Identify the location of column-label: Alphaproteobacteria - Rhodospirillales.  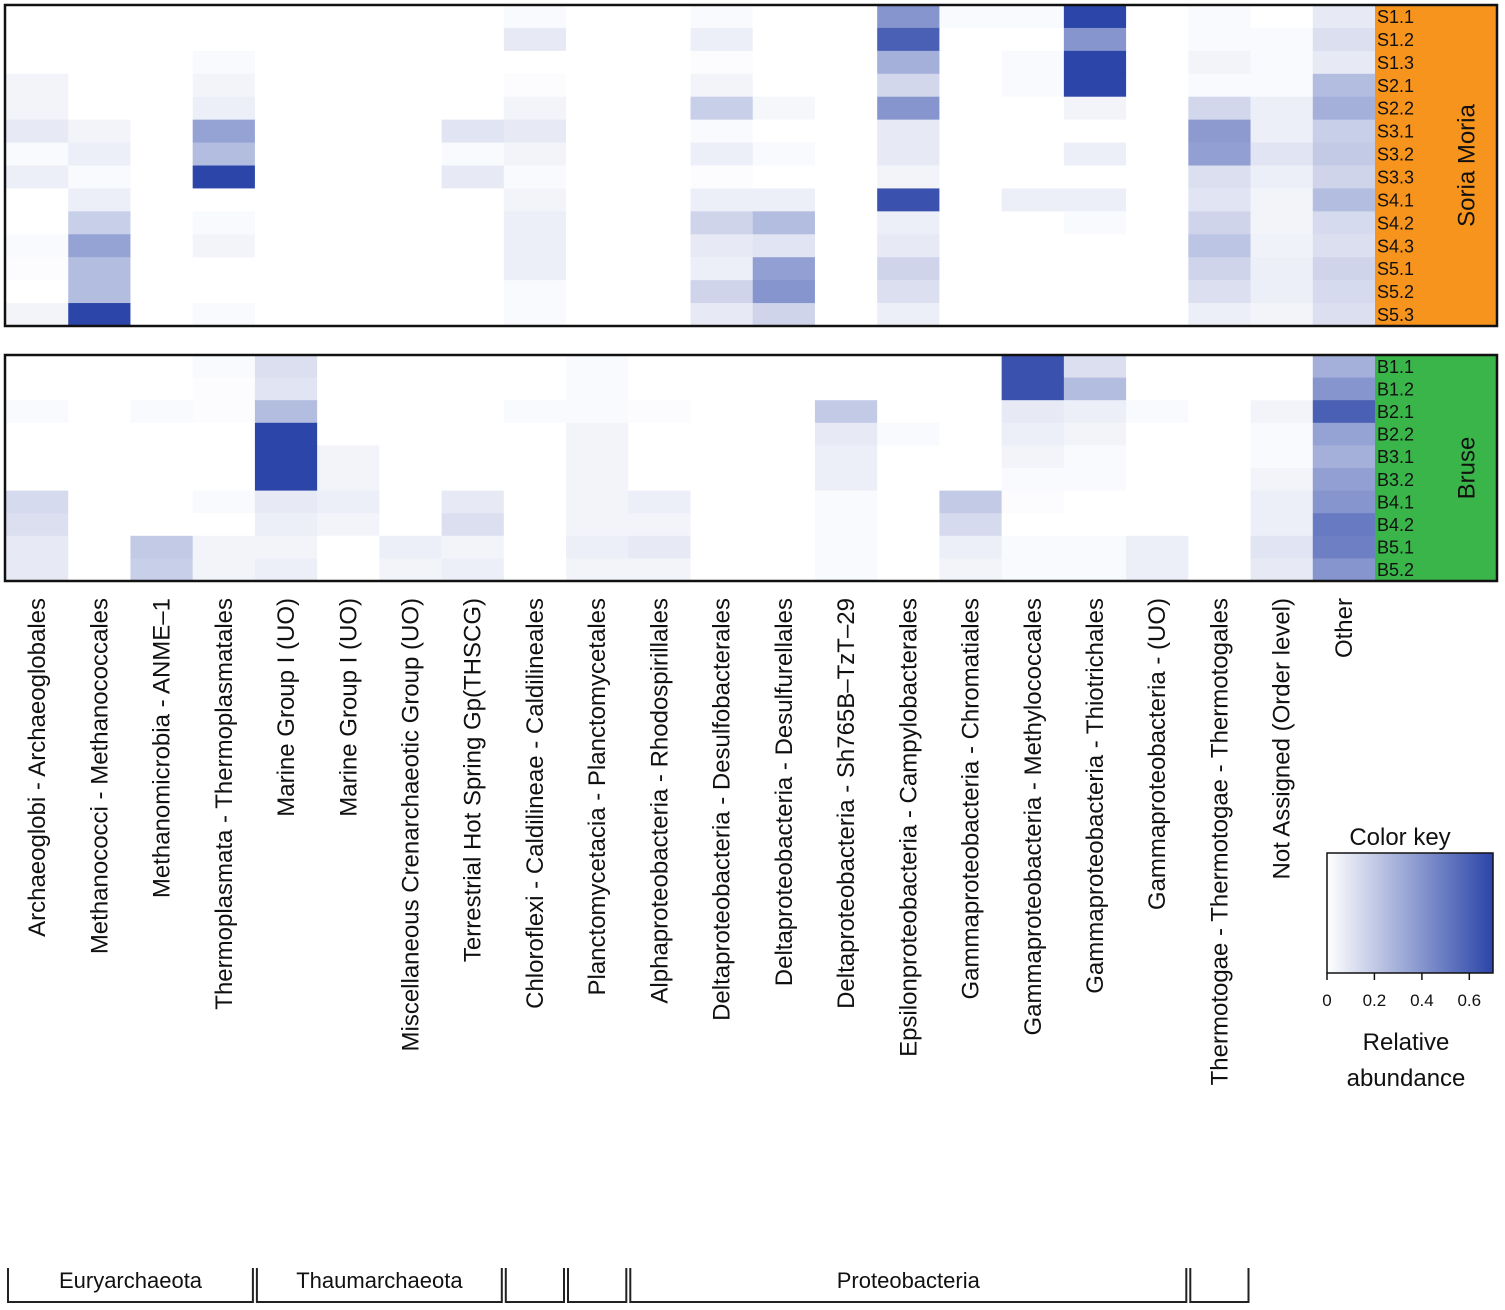
(659, 801).